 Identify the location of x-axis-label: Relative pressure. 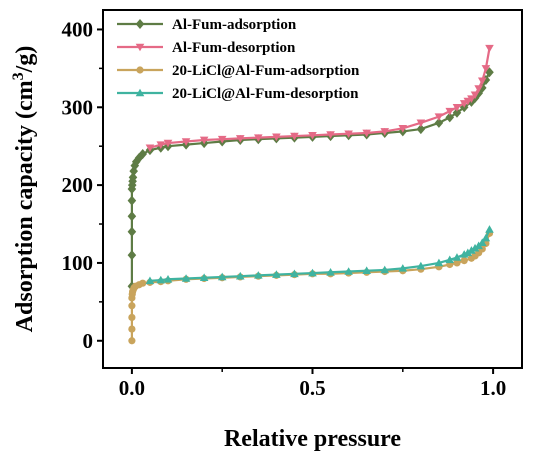
(312, 439).